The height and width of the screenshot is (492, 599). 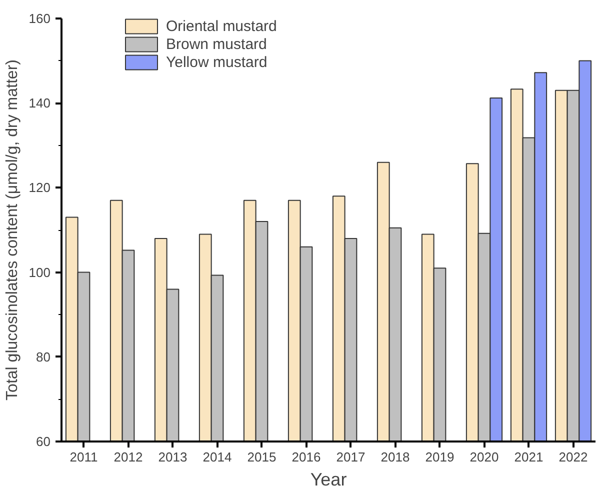 I want to click on y-tick-label: 160, so click(x=39, y=18).